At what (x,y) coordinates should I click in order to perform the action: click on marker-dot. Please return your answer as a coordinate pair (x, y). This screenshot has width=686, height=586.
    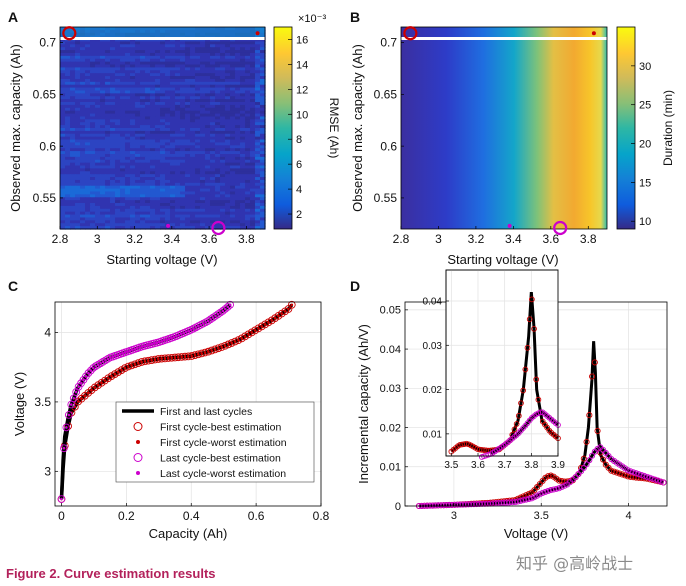
    Looking at the image, I should click on (257, 33).